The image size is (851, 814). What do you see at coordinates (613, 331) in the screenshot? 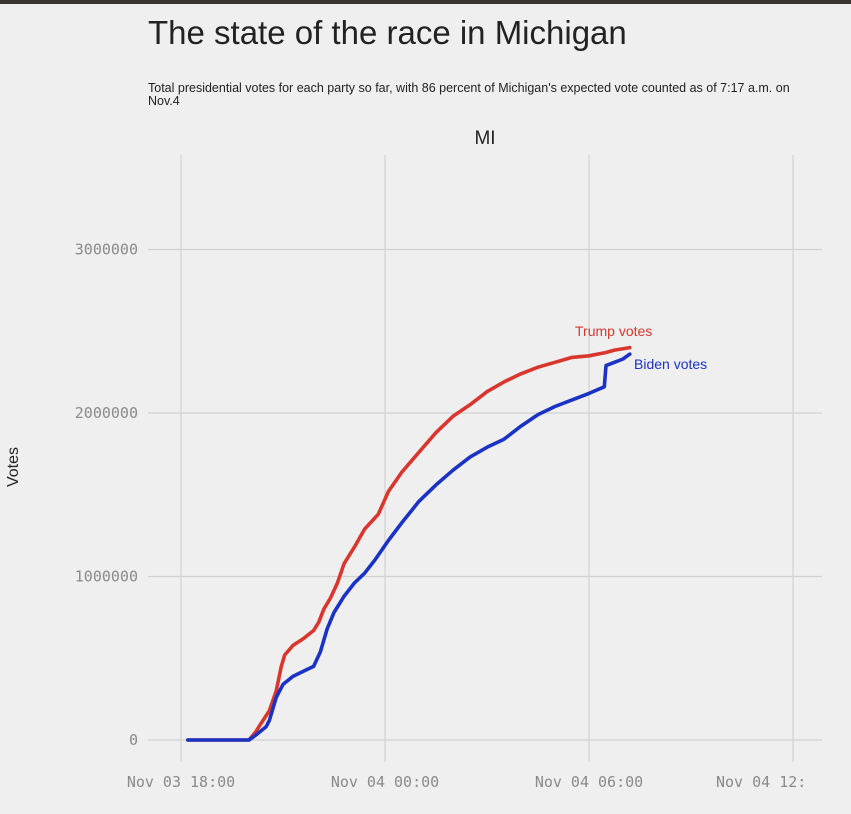
I see `trump-votes-label: Trump votes` at bounding box center [613, 331].